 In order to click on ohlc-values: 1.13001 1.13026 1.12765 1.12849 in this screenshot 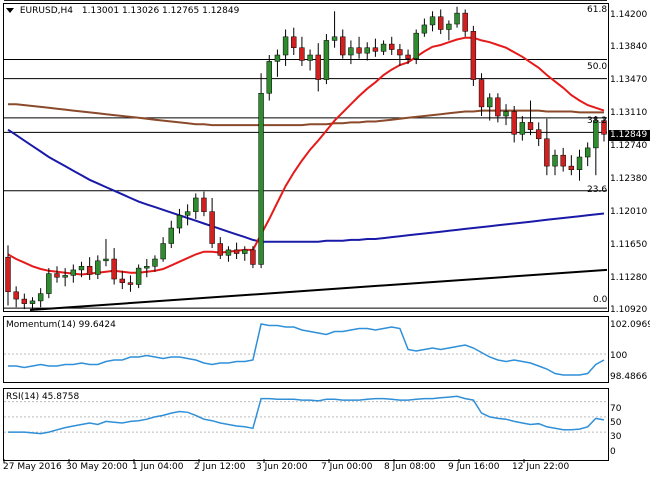, I will do `click(160, 11)`.